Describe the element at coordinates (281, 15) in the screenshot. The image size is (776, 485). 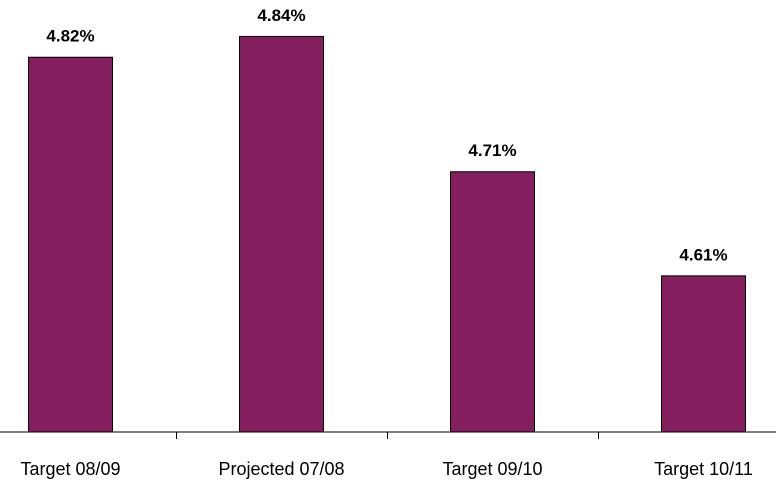
I see `data-label: 4.84%` at that location.